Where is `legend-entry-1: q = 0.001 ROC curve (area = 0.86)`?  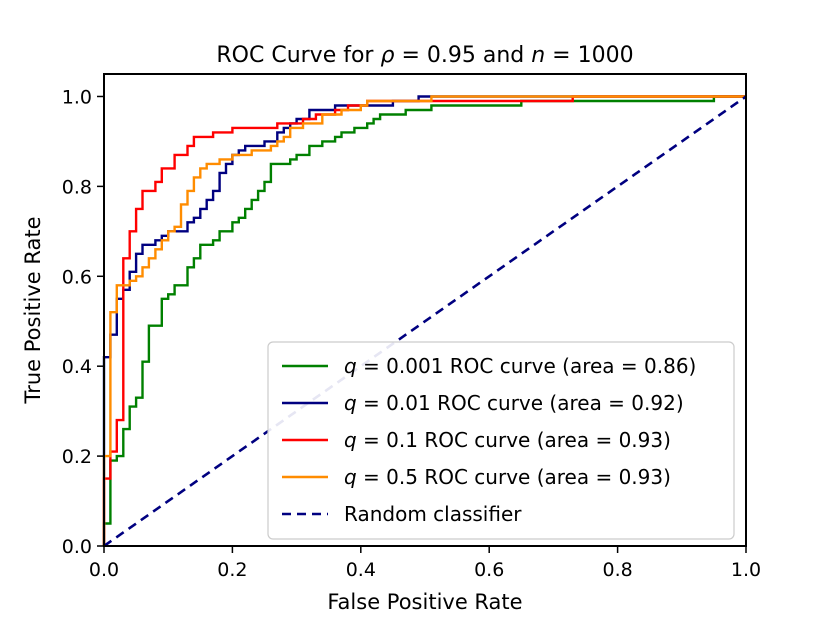 legend-entry-1: q = 0.001 ROC curve (area = 0.86) is located at coordinates (520, 366).